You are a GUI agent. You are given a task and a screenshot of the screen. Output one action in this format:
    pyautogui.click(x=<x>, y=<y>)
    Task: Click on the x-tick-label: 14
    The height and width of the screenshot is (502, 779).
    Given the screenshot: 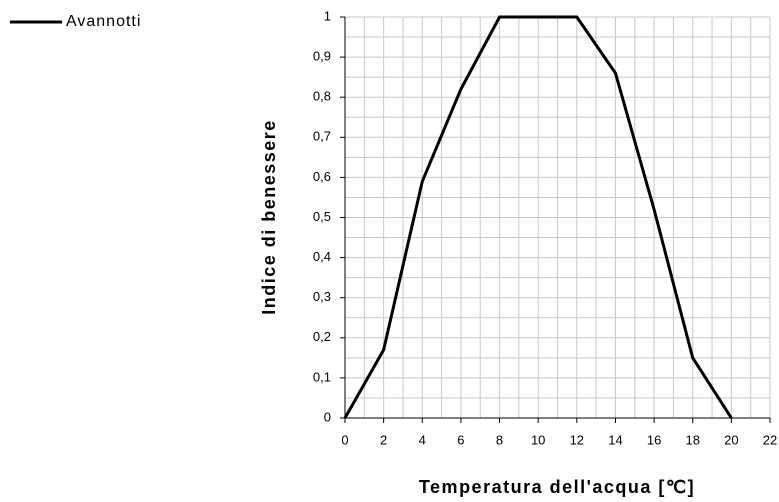 What is the action you would take?
    pyautogui.click(x=615, y=439)
    